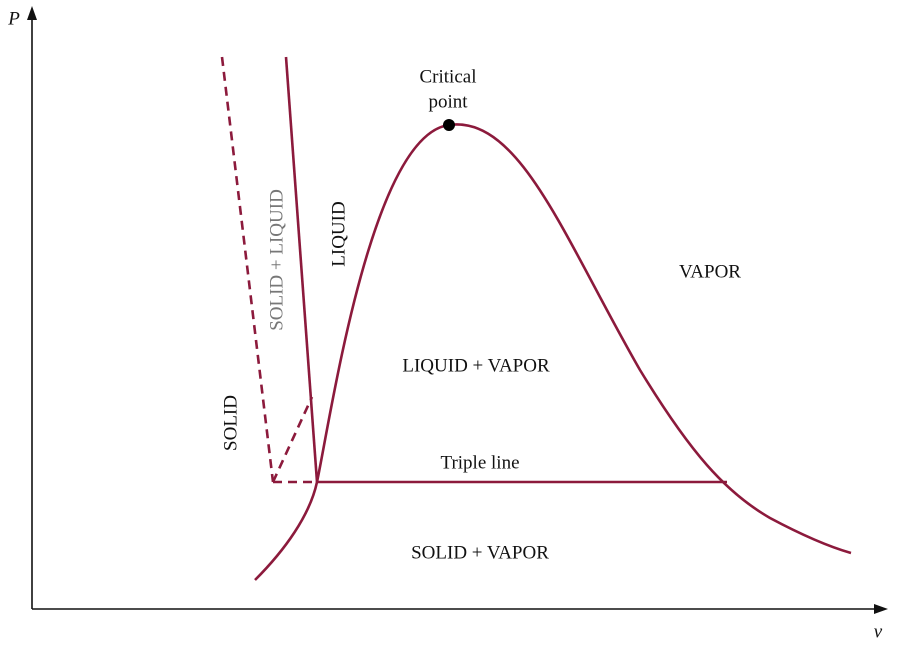  I want to click on melting-line, so click(301, 269).